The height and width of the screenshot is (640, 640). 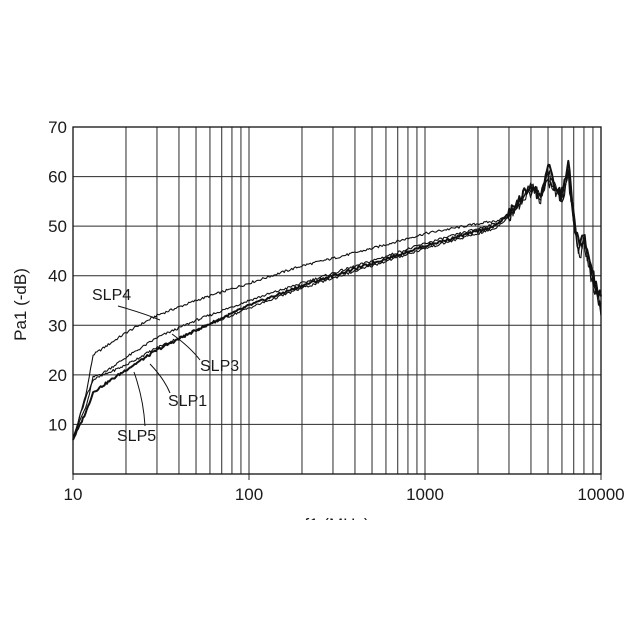 I want to click on y-tick-label: 60, so click(x=57, y=177).